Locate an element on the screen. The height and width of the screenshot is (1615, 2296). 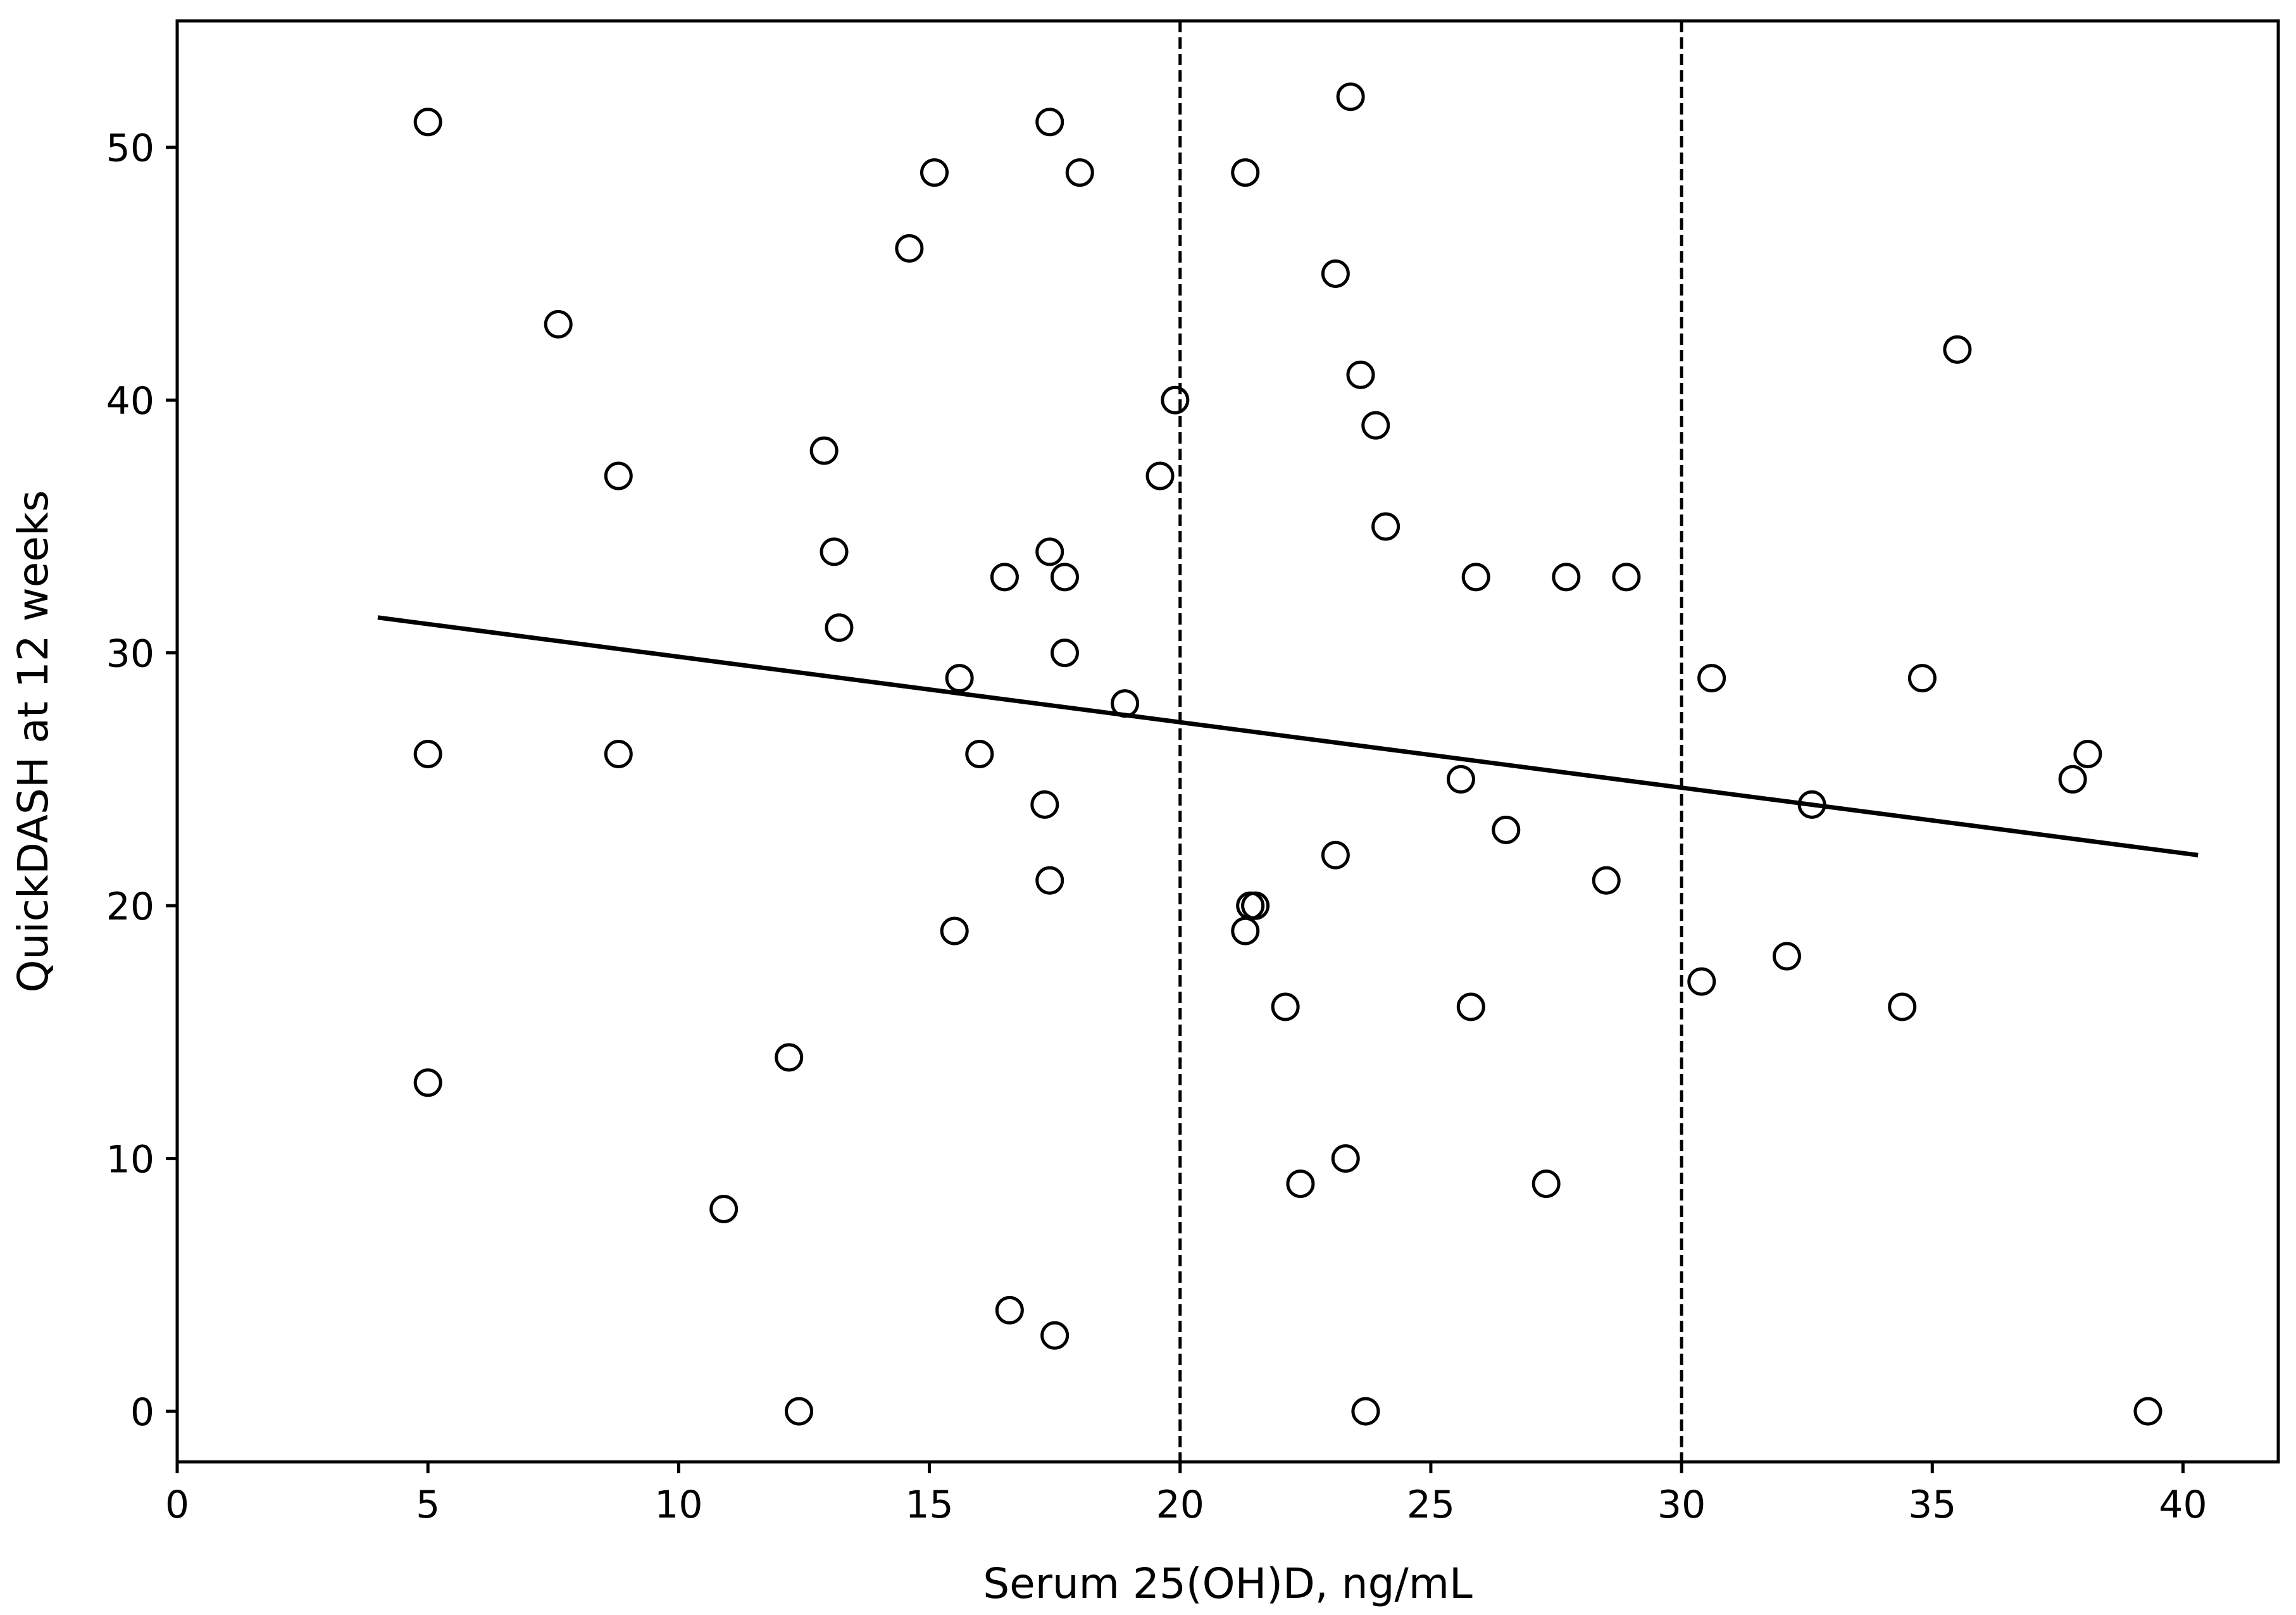
x-tick-label: 30 is located at coordinates (1681, 1505).